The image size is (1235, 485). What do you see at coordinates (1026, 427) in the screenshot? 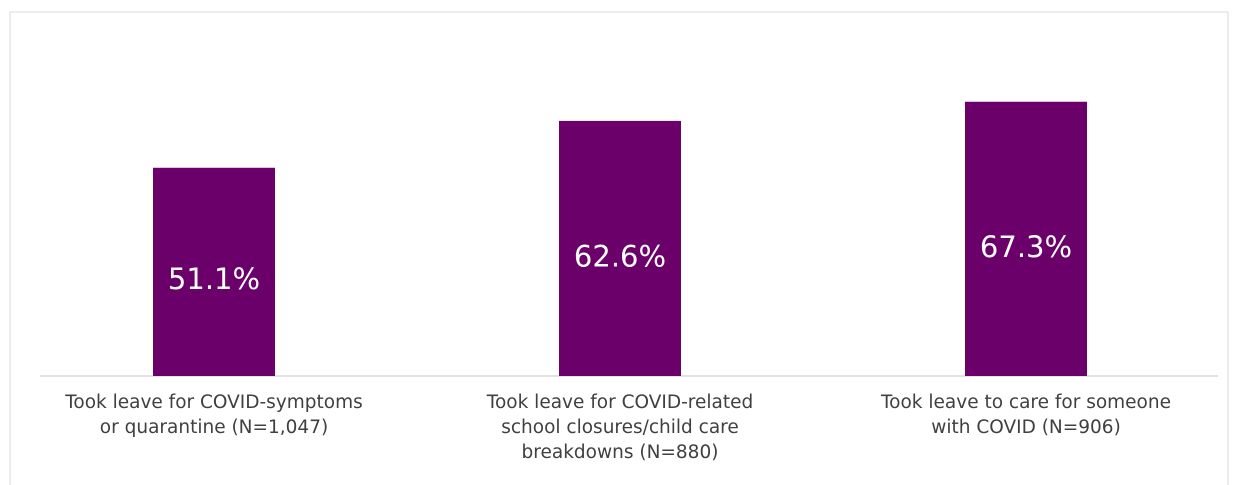
I see `category-label-line: with COVID (N=906)` at bounding box center [1026, 427].